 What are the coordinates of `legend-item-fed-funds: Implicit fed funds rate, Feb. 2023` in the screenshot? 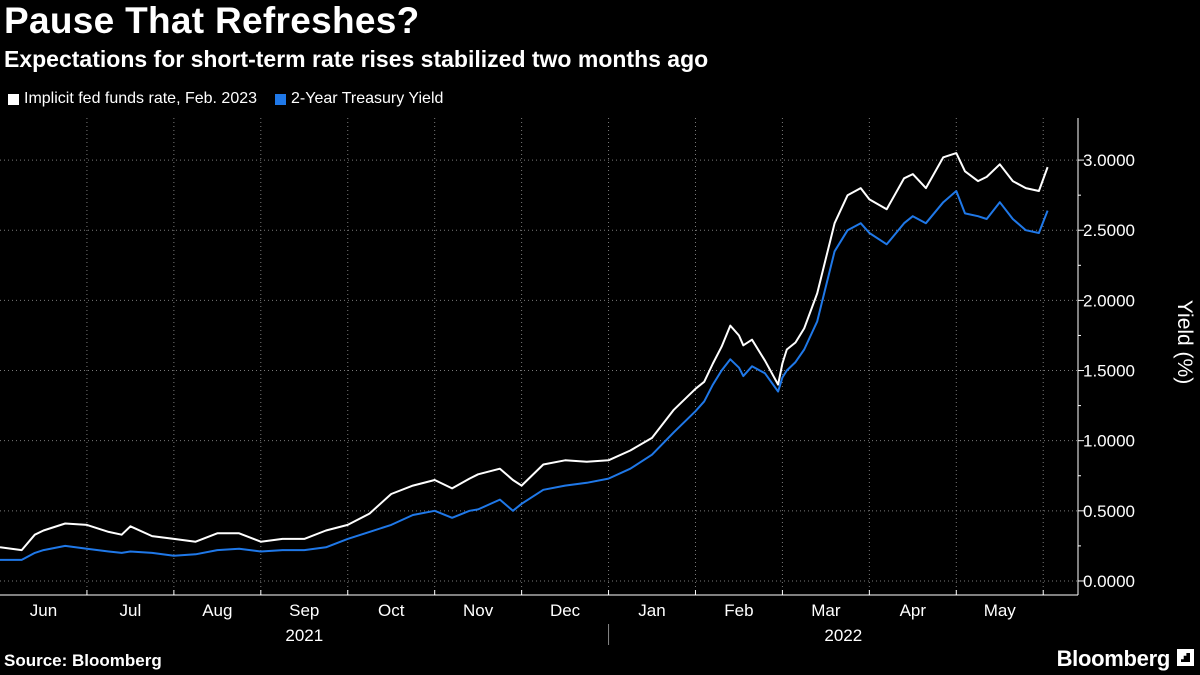 It's located at (132, 99).